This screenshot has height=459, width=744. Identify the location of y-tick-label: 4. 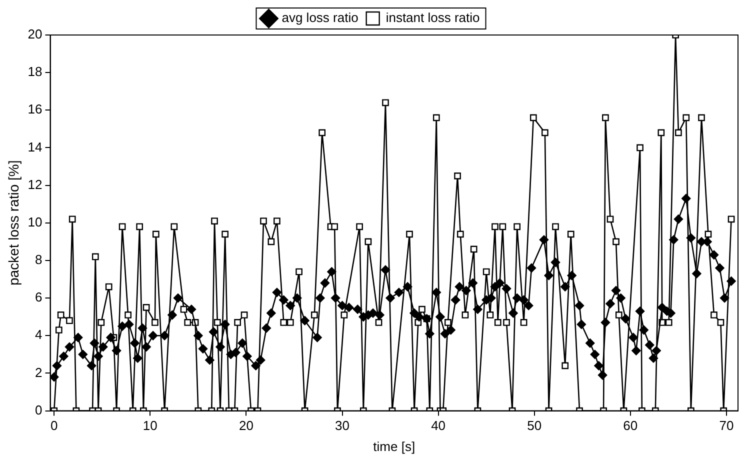
(38, 334).